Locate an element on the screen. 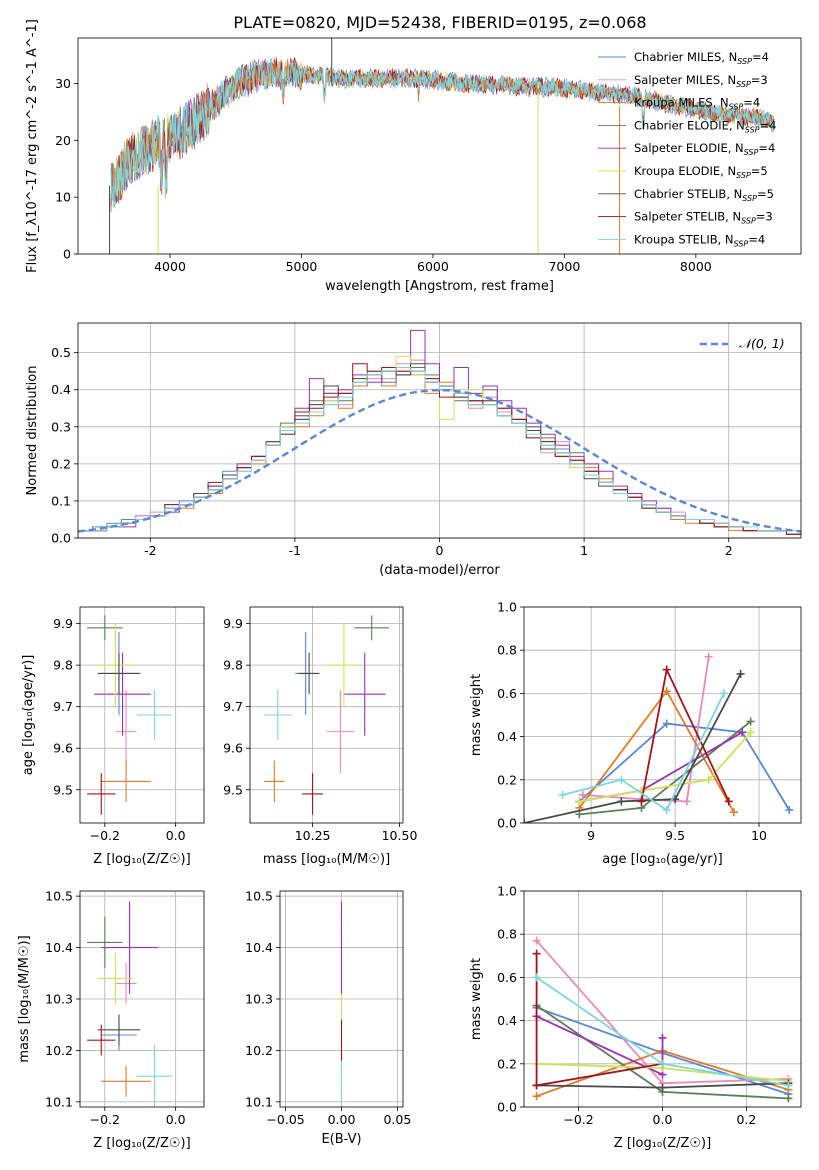 The image size is (819, 1170). legend-label: Kroupa STELIB, NSSP=4 is located at coordinates (699, 240).